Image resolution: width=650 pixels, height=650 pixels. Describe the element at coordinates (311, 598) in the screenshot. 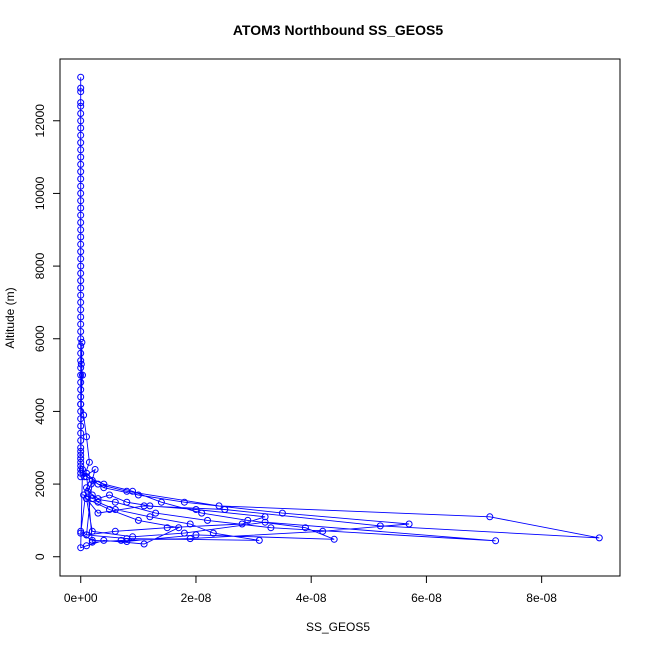

I see `x-tick-label: 4e-08` at that location.